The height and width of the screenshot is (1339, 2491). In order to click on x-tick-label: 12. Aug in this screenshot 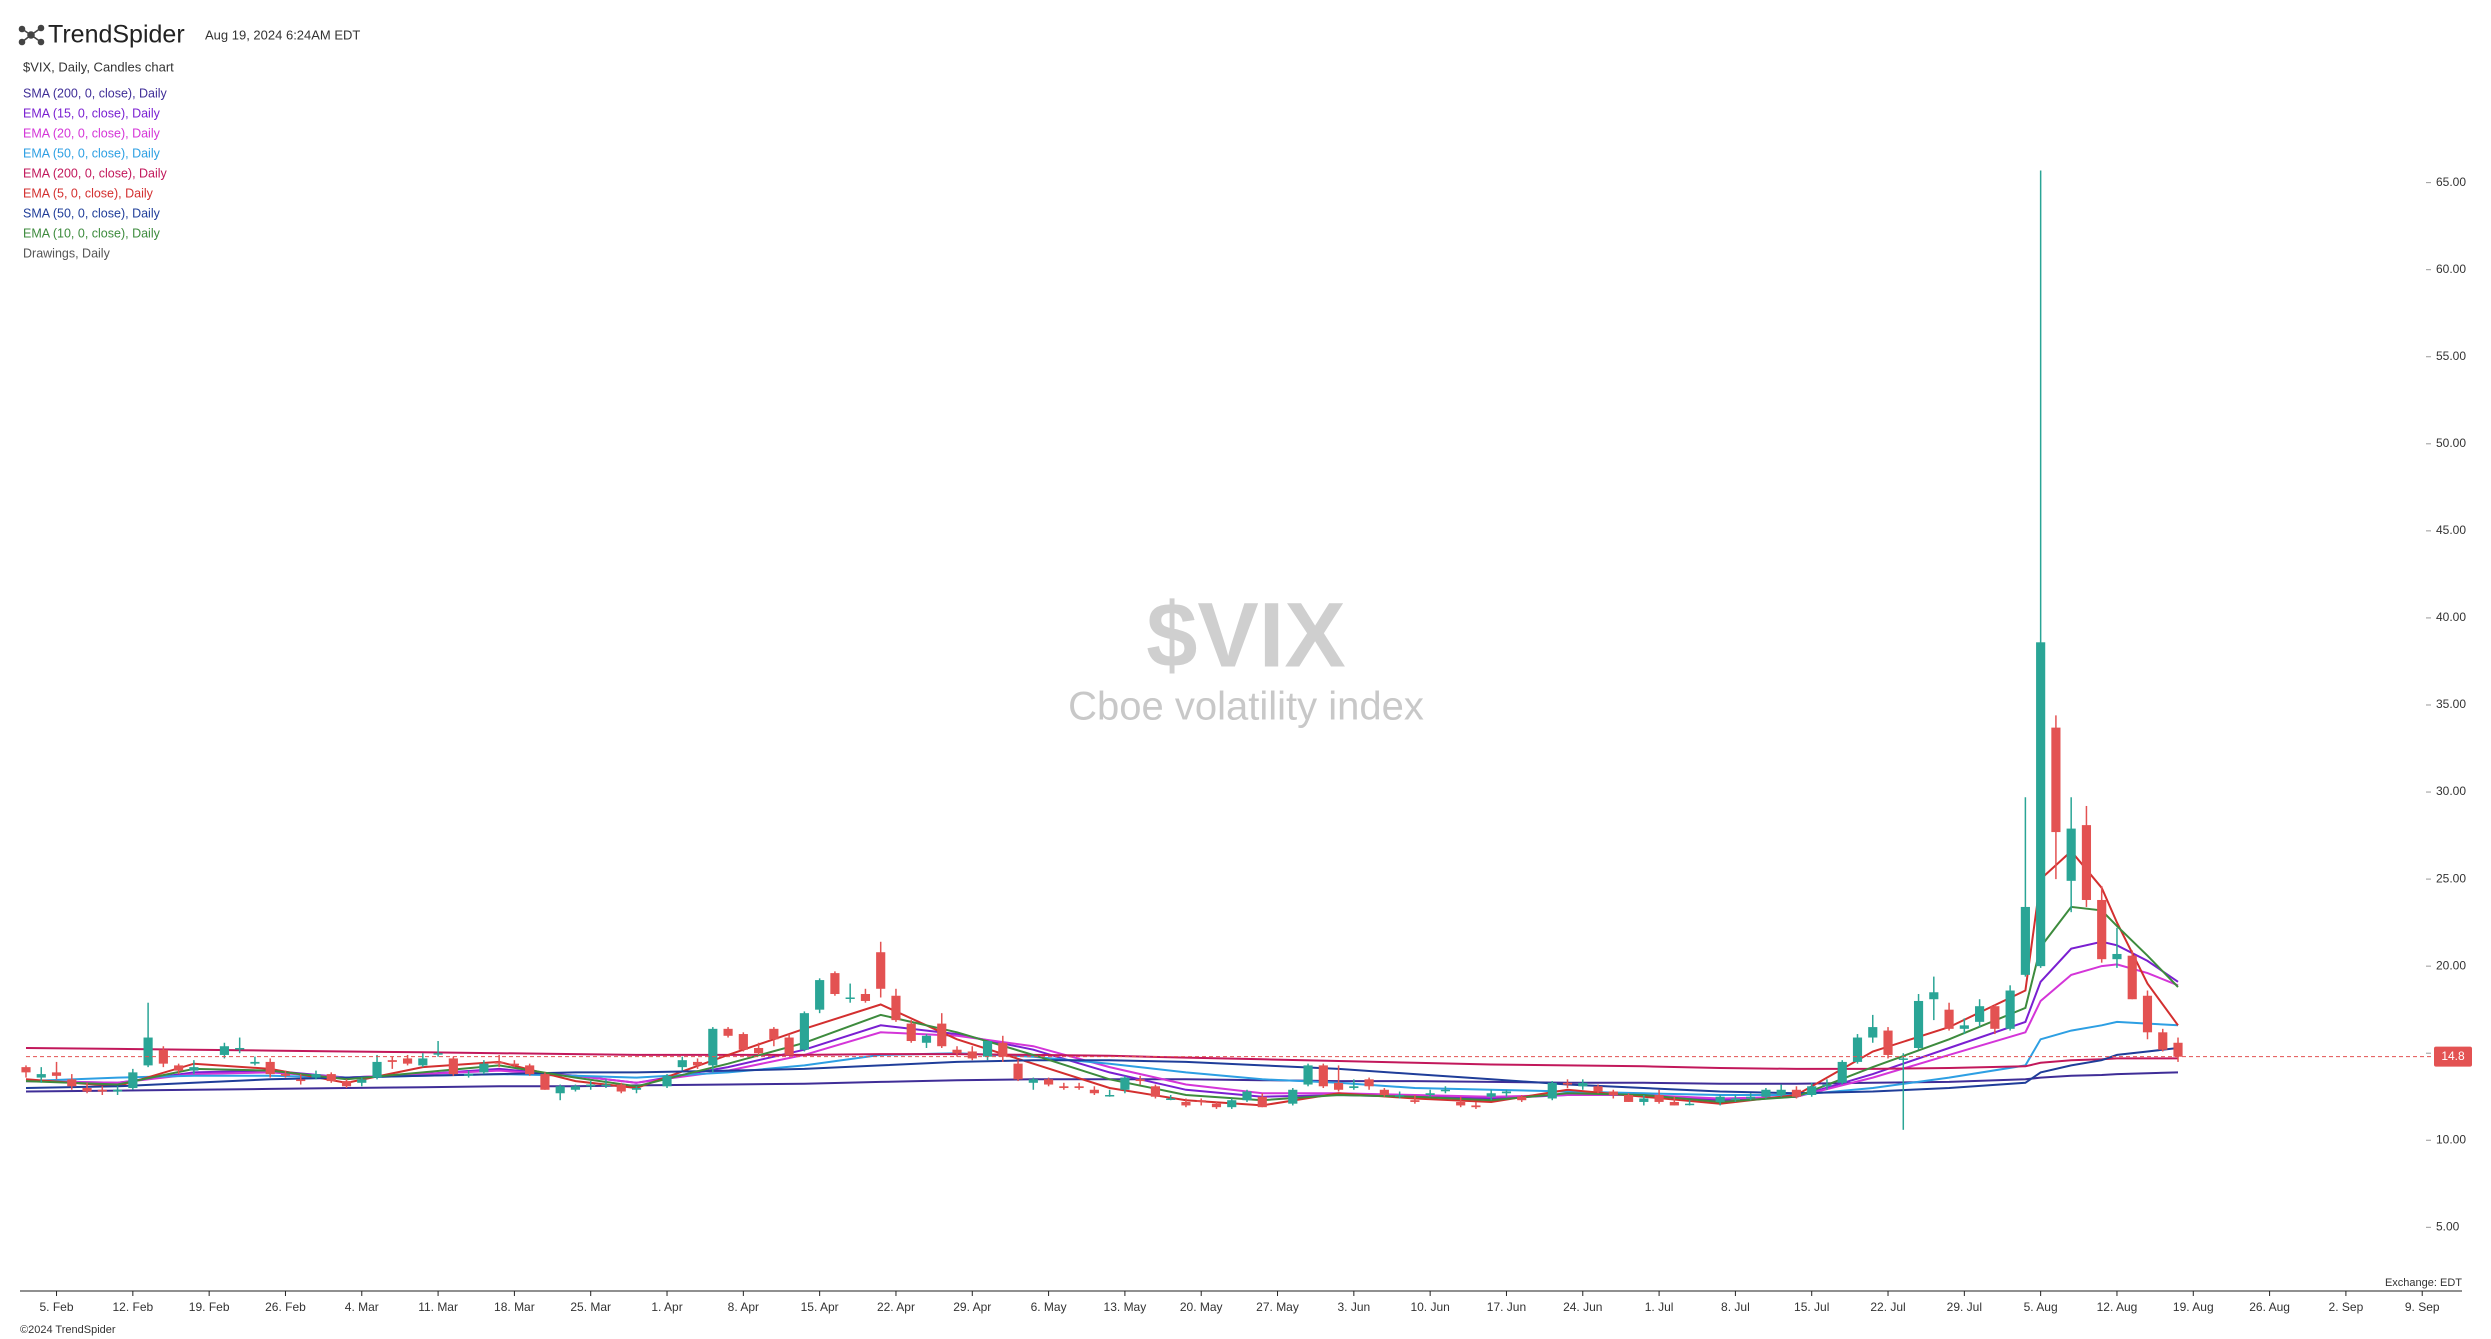, I will do `click(2117, 1307)`.